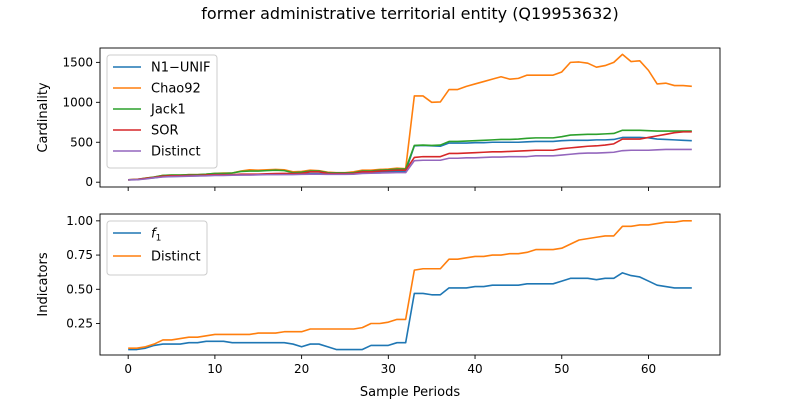 The height and width of the screenshot is (404, 800). Describe the element at coordinates (81, 142) in the screenshot. I see `y-tick-label: 500` at that location.